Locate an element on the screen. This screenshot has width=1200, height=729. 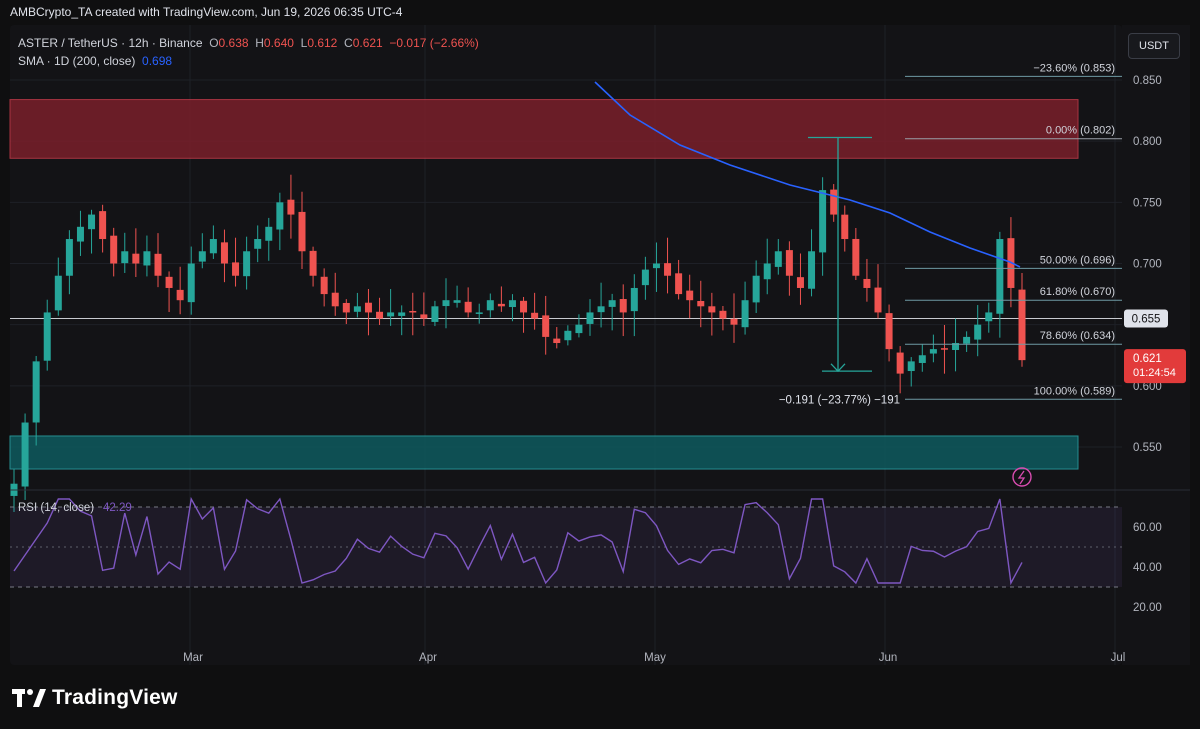
time-axis-tick: Mar is located at coordinates (193, 658).